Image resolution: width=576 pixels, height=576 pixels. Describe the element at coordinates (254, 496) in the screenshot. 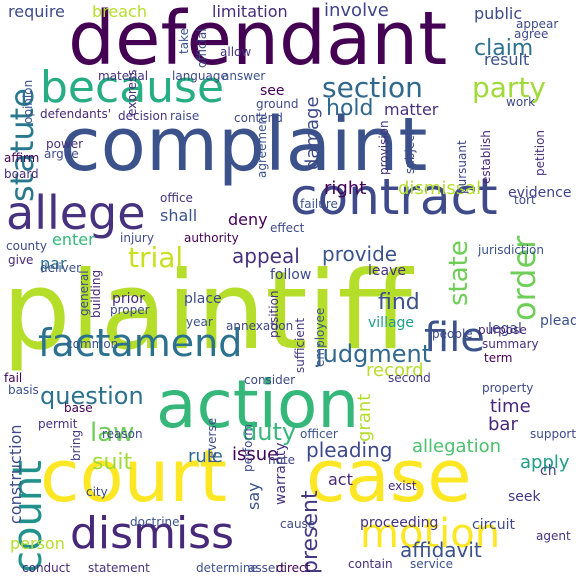

I see `word: say` at that location.